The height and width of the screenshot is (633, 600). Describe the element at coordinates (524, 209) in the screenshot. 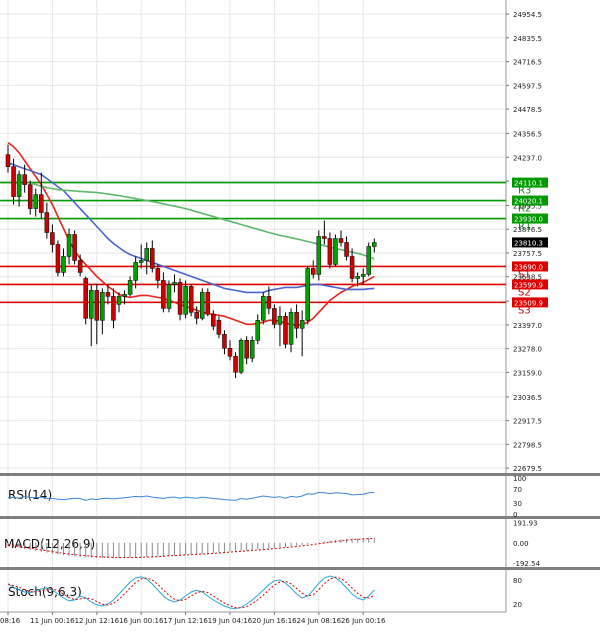

I see `level-name-r2: R2` at that location.